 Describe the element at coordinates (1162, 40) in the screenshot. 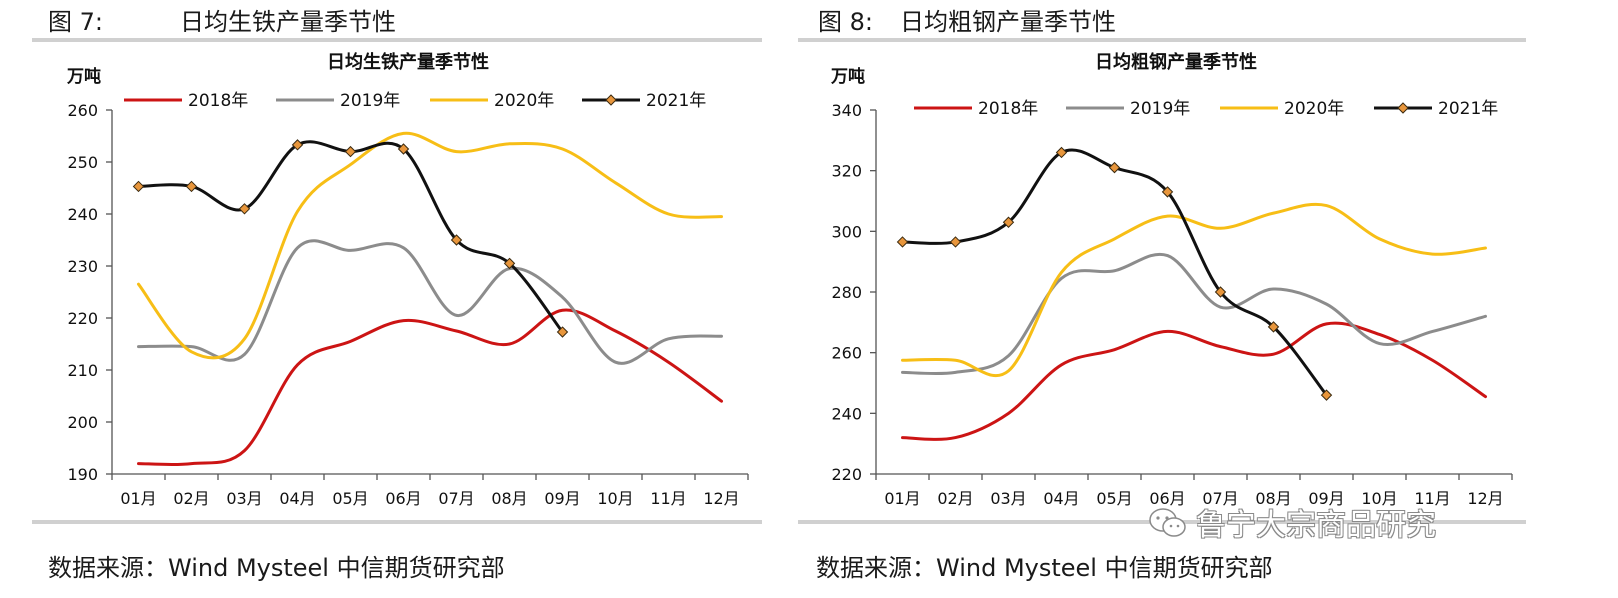

I see `figure-8-top-rule` at that location.